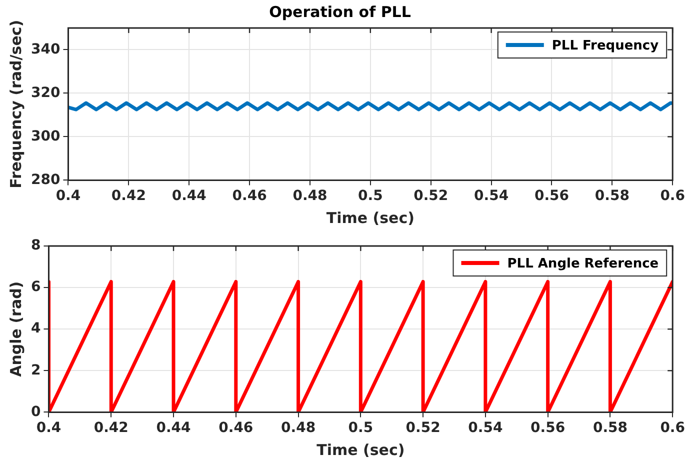 Image resolution: width=688 pixels, height=464 pixels. Describe the element at coordinates (45, 49) in the screenshot. I see `y-tick-label: 340` at that location.